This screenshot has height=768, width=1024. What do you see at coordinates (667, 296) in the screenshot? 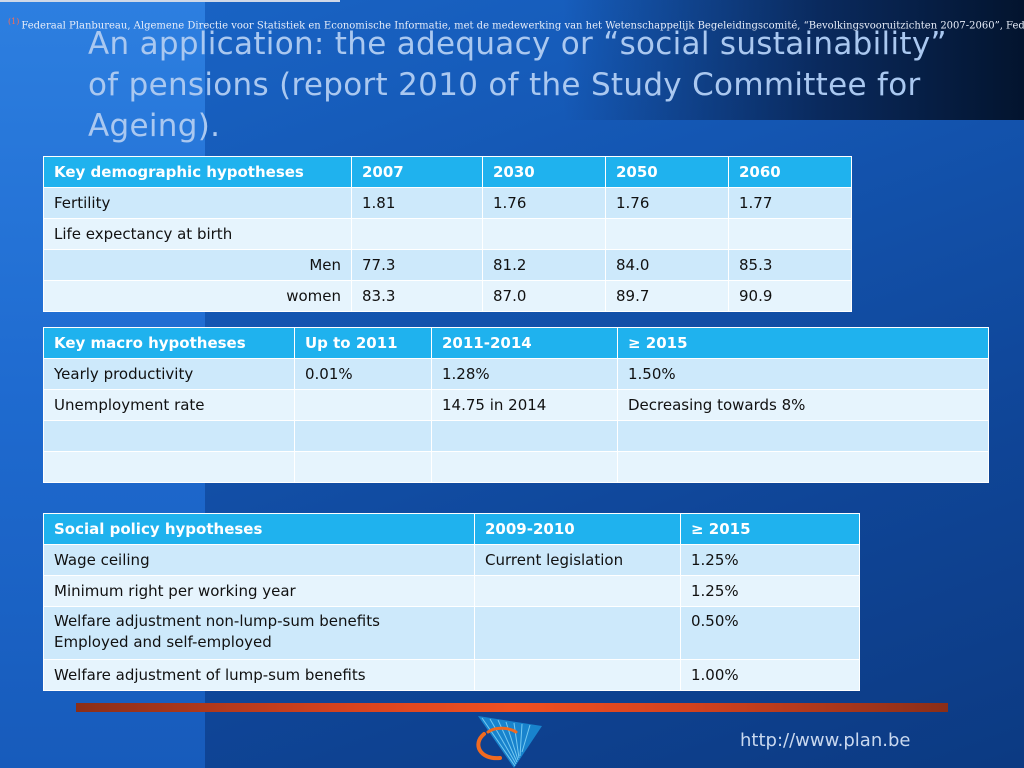
I see `table-cell: 89.7` at bounding box center [667, 296].